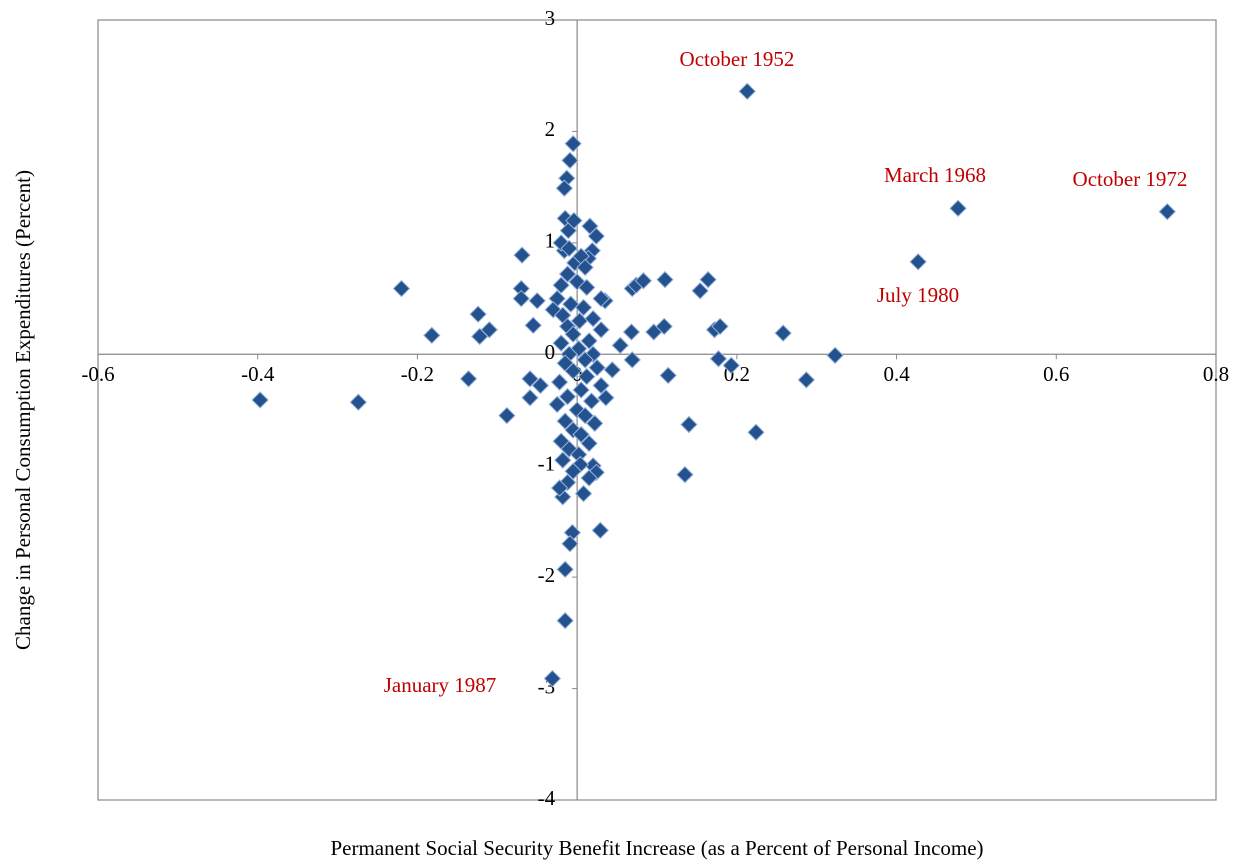 The image size is (1243, 865). What do you see at coordinates (935, 175) in the screenshot?
I see `annotation: March 1968` at bounding box center [935, 175].